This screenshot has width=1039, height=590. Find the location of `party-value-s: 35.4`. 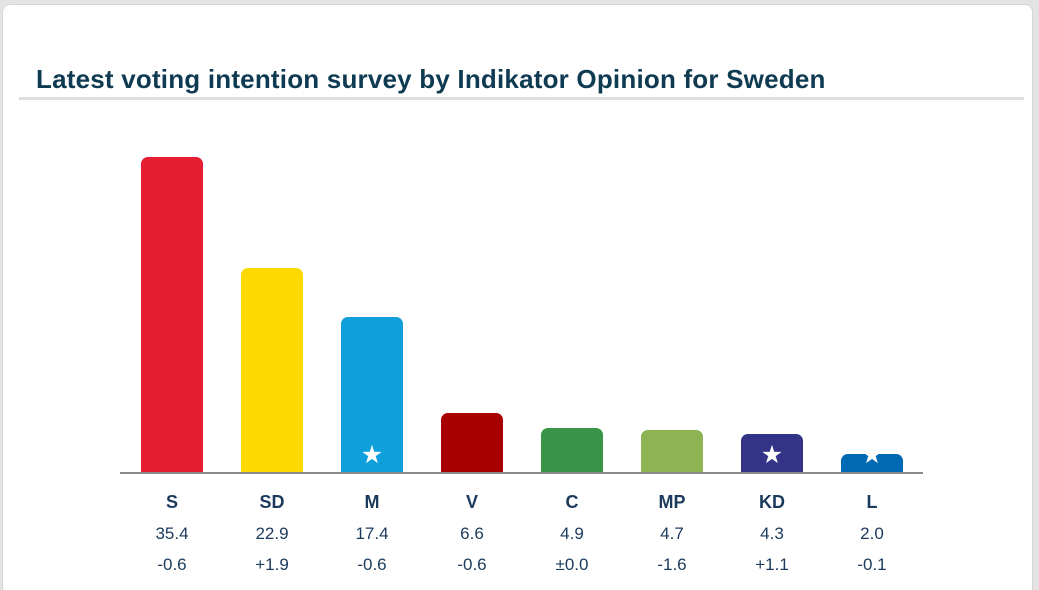

party-value-s: 35.4 is located at coordinates (172, 533).